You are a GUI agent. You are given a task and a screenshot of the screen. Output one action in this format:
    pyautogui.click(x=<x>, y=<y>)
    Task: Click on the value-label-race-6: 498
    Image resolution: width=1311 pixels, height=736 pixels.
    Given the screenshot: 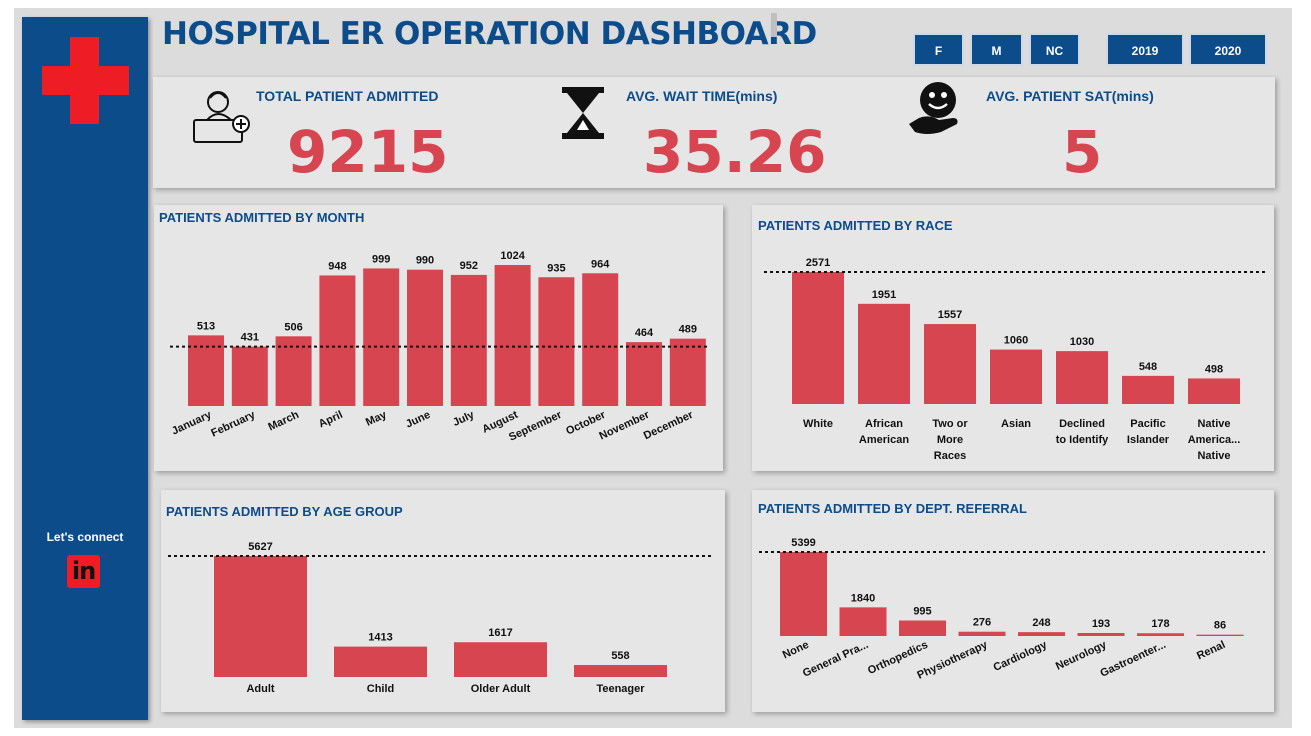 What is the action you would take?
    pyautogui.click(x=1214, y=369)
    